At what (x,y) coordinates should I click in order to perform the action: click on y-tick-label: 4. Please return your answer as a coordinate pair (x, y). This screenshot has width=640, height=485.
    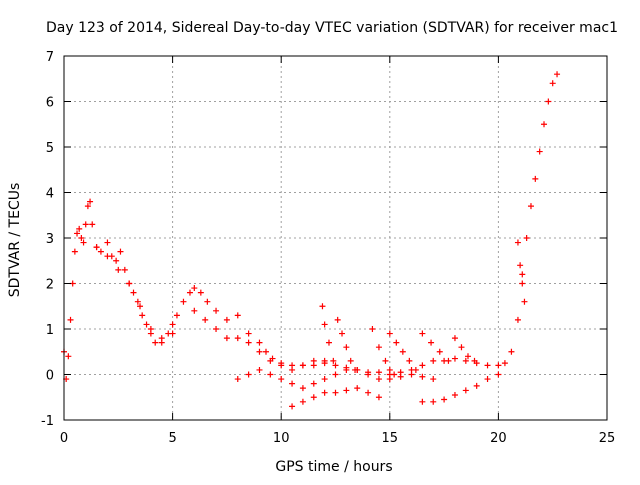
    Looking at the image, I should click on (50, 194).